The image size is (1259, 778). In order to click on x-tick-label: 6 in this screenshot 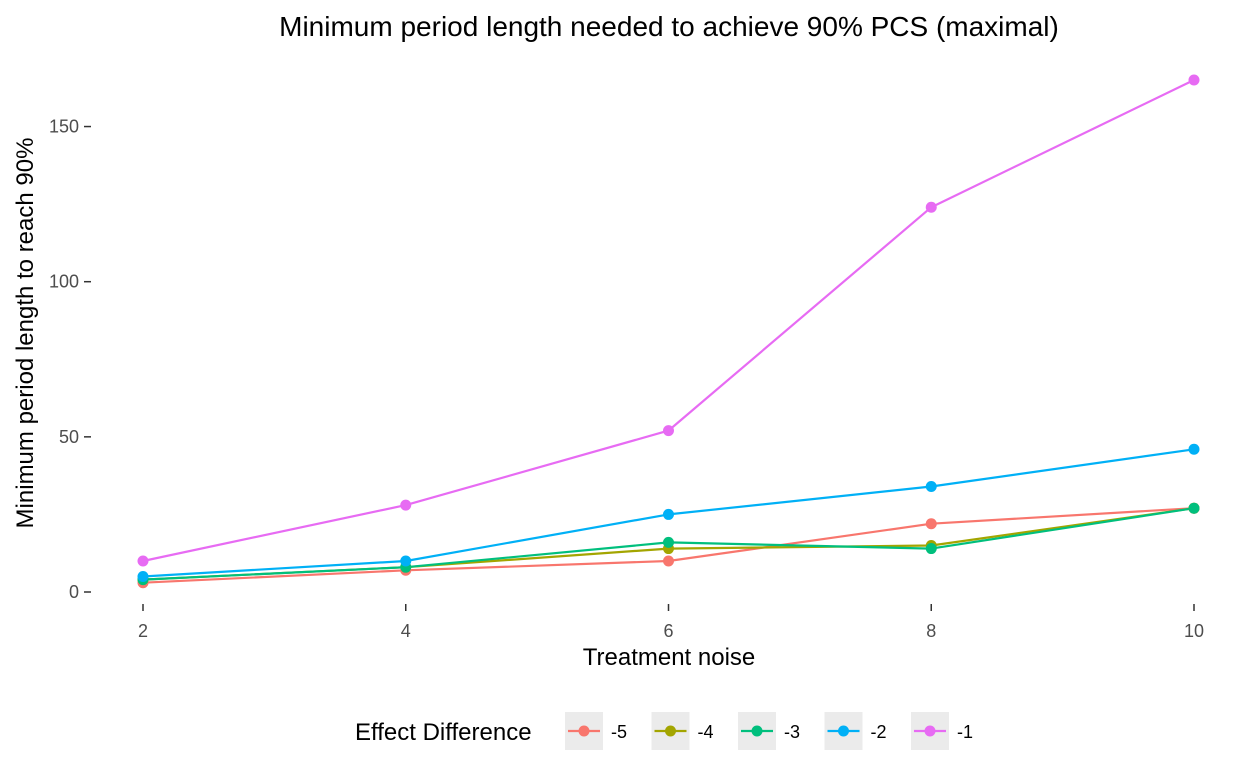, I will do `click(668, 631)`.